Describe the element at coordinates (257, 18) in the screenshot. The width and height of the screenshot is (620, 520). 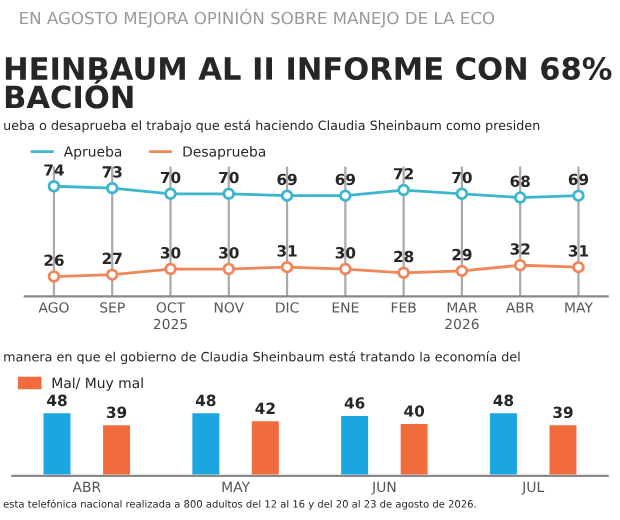
I see `text: EN AGOSTO MEJORA OPINIÓN SOBRE MANEJO DE LA ECO` at that location.